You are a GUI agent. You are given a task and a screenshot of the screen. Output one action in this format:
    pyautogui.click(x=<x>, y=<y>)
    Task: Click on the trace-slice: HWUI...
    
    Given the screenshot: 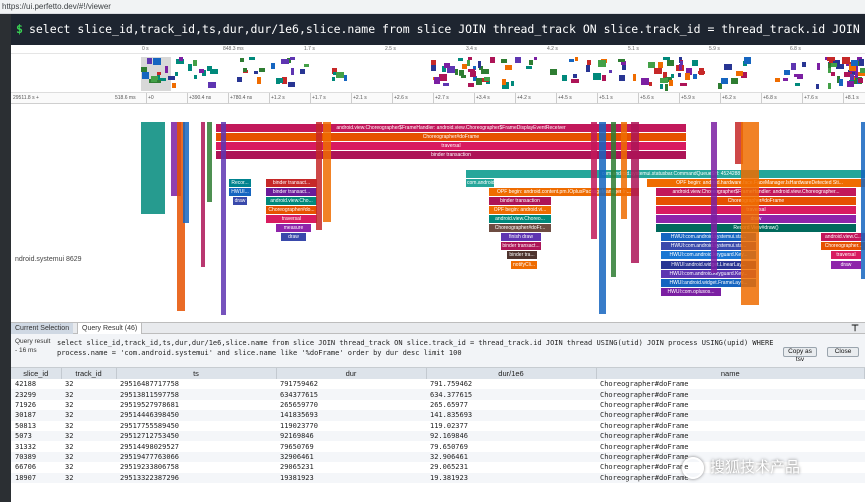 What is the action you would take?
    pyautogui.click(x=240, y=191)
    